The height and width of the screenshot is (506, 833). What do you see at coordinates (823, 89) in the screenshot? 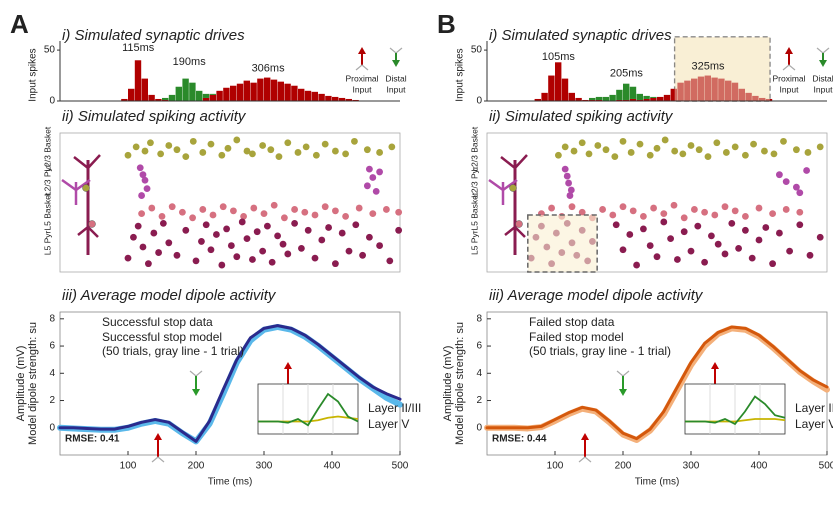
I see `legend-label: Input` at bounding box center [823, 89].